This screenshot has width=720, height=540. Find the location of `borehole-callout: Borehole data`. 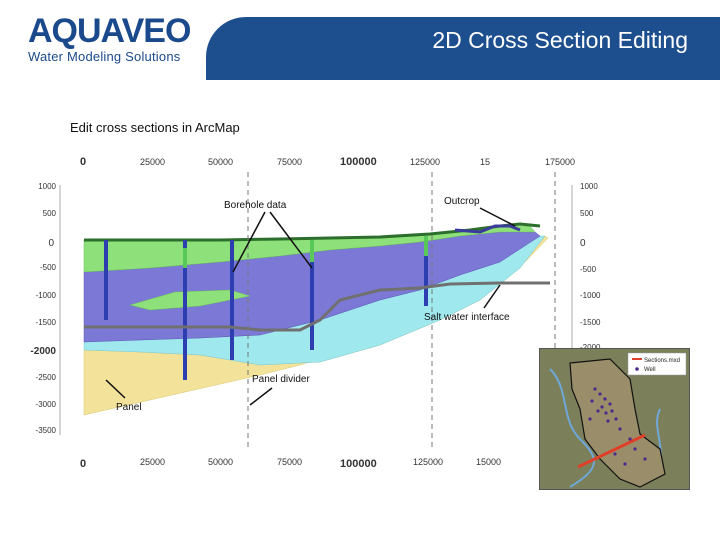

borehole-callout: Borehole data is located at coordinates (255, 205).